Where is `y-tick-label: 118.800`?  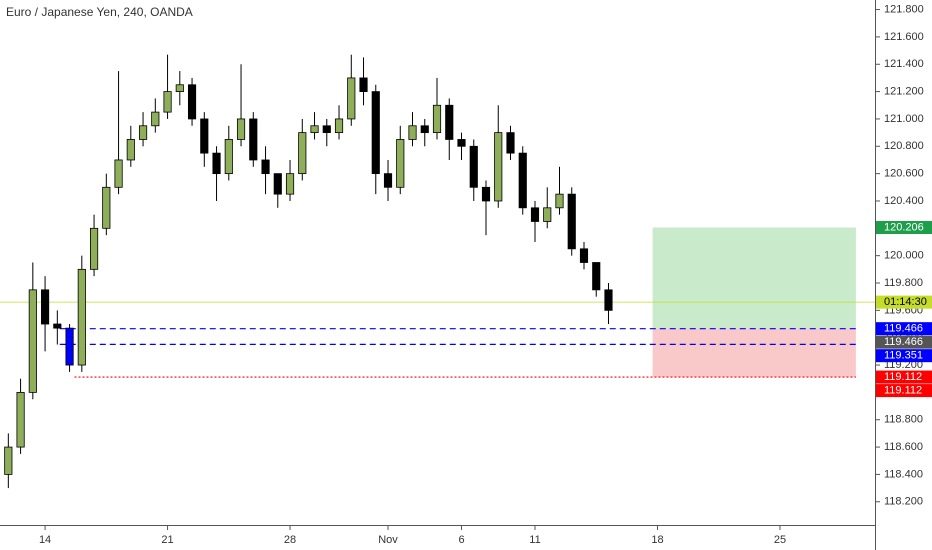
y-tick-label: 118.800 is located at coordinates (903, 420).